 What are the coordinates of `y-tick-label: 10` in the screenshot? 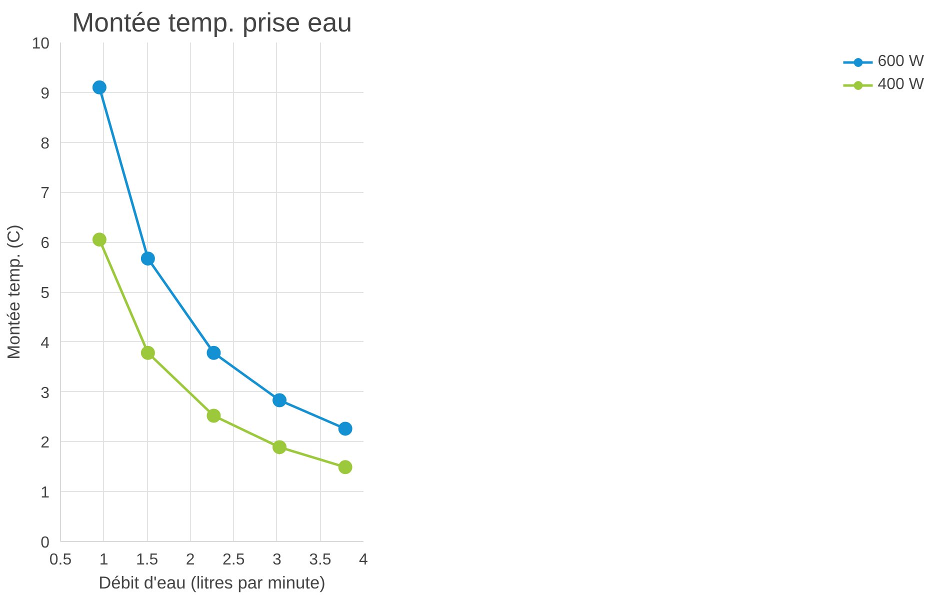 It's located at (41, 44).